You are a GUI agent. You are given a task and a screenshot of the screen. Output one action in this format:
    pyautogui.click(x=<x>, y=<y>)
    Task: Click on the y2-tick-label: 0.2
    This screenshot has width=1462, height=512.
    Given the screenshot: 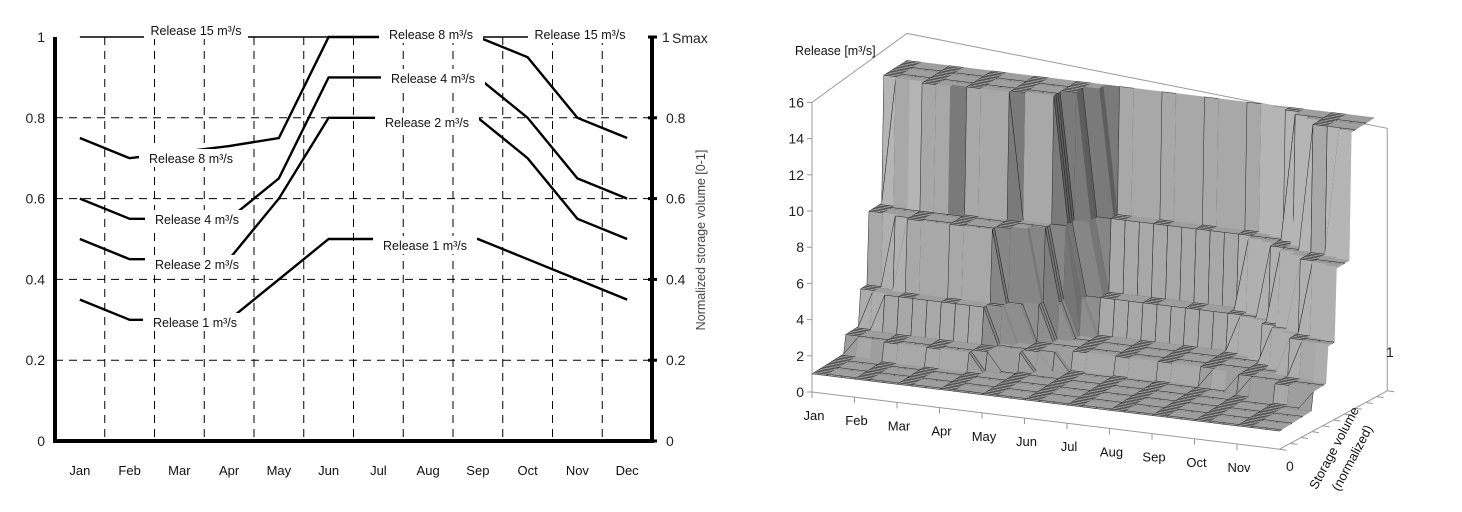 What is the action you would take?
    pyautogui.click(x=676, y=360)
    